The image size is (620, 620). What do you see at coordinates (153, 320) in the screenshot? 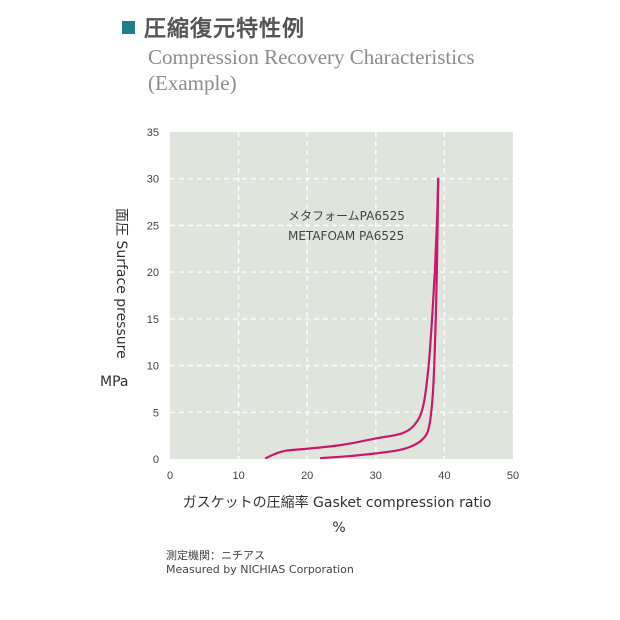
I see `y-tick-label-3: 15` at bounding box center [153, 320].